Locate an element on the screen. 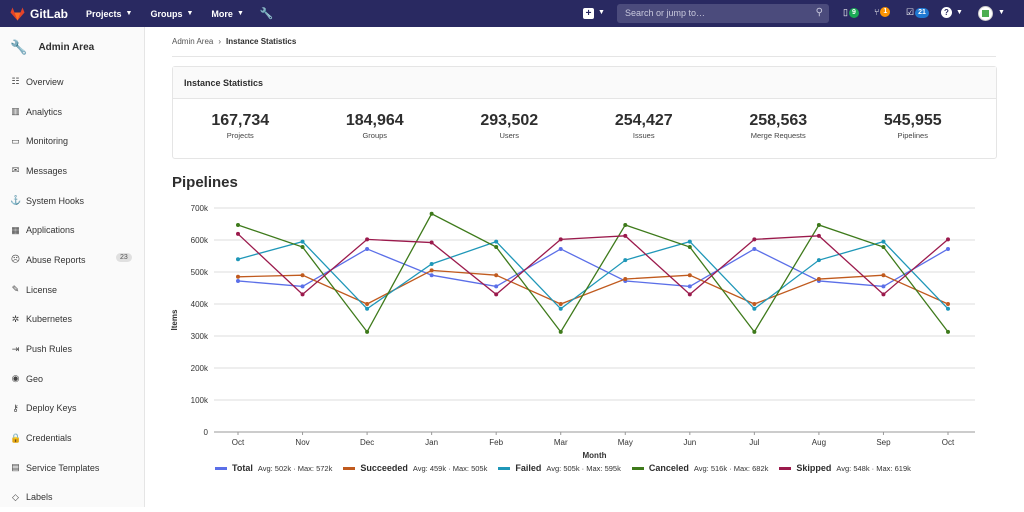 This screenshot has width=1024, height=512. sidebar-item-messages: ✉ Messages is located at coordinates (72, 171).